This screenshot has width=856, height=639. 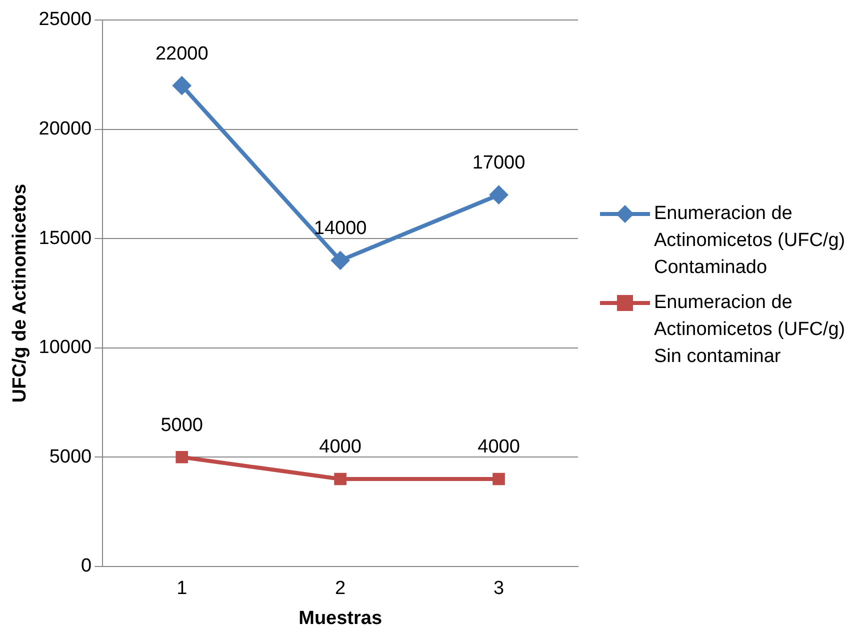 What do you see at coordinates (750, 241) in the screenshot?
I see `legend-label: Enumeracion de Actinomicetos (UFC/g) Contaminado` at bounding box center [750, 241].